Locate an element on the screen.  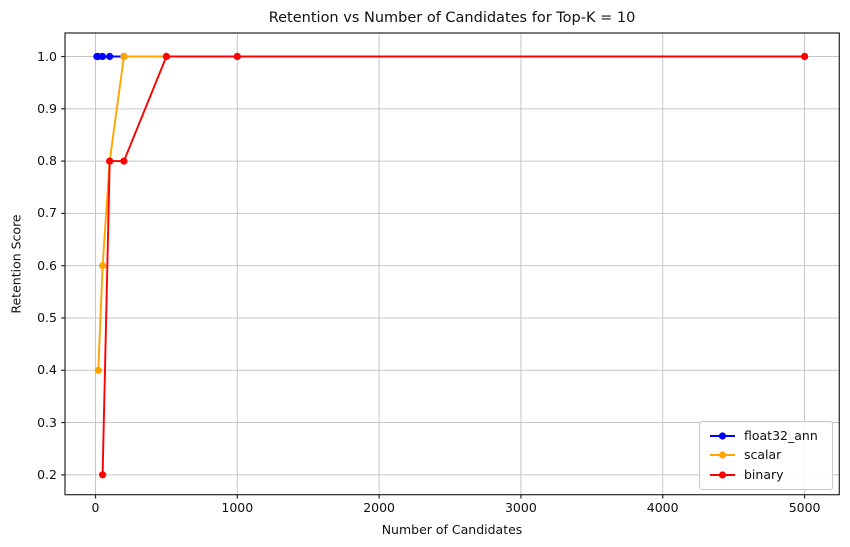
y-tick-label: 0.7 is located at coordinates (47, 213).